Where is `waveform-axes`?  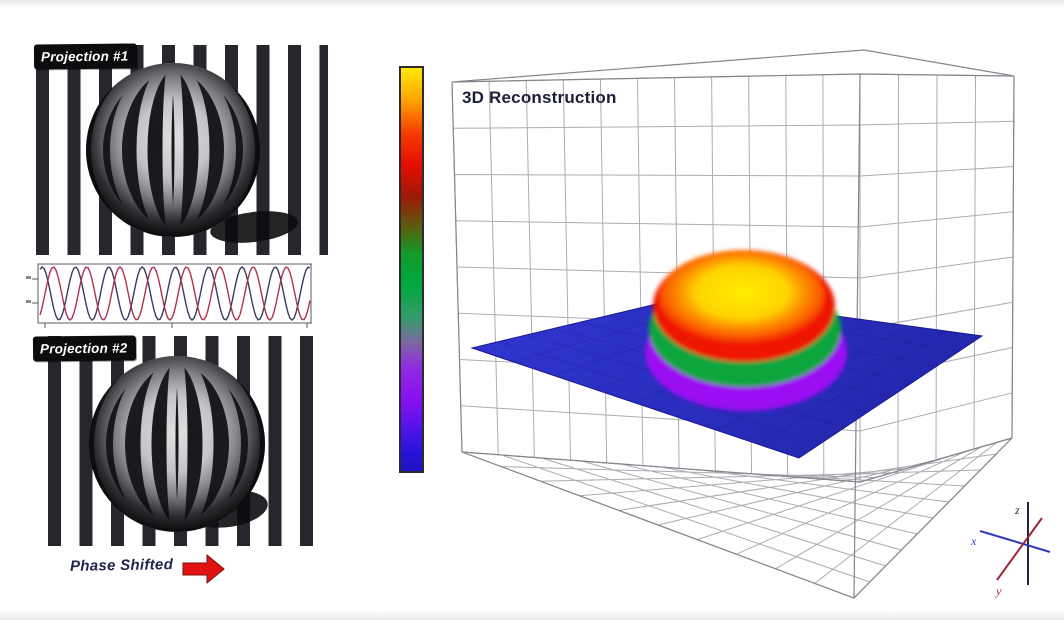 waveform-axes is located at coordinates (174, 293).